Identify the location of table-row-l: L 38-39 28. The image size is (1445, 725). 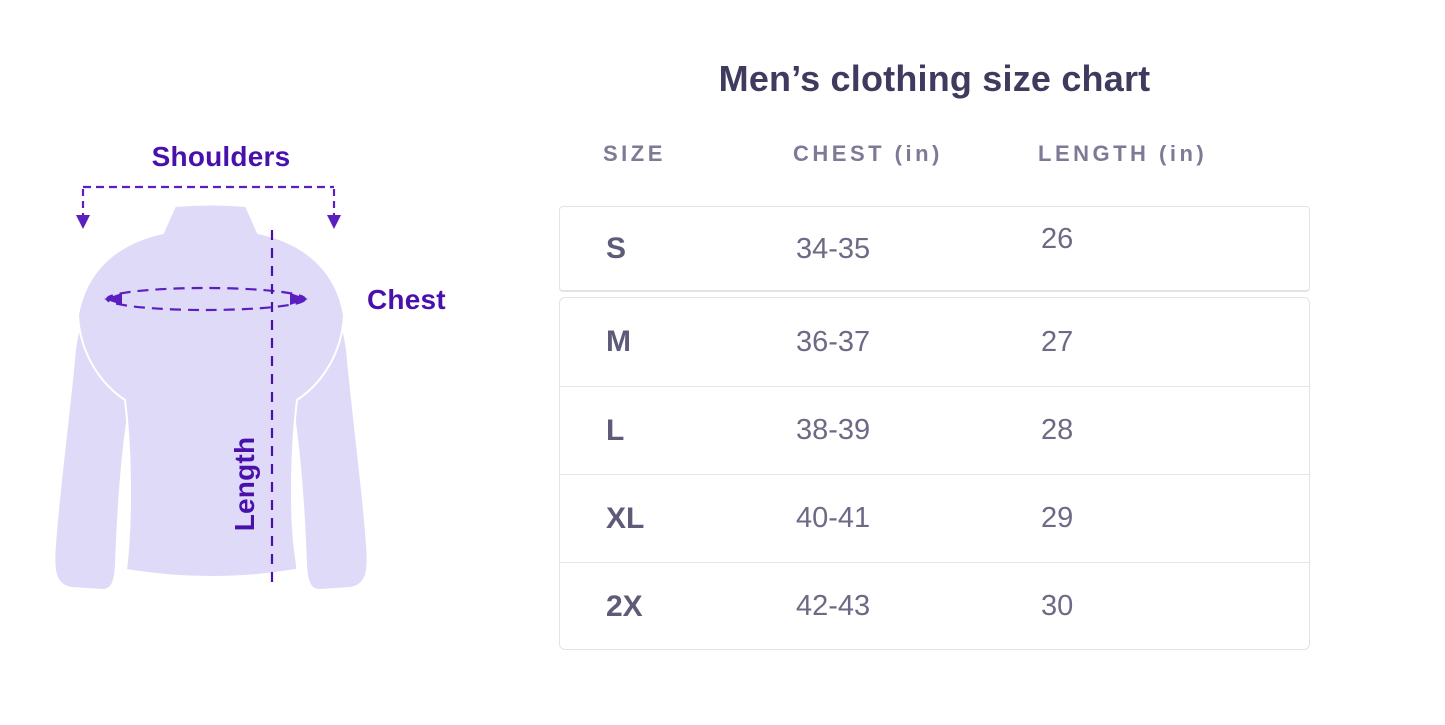
(934, 430).